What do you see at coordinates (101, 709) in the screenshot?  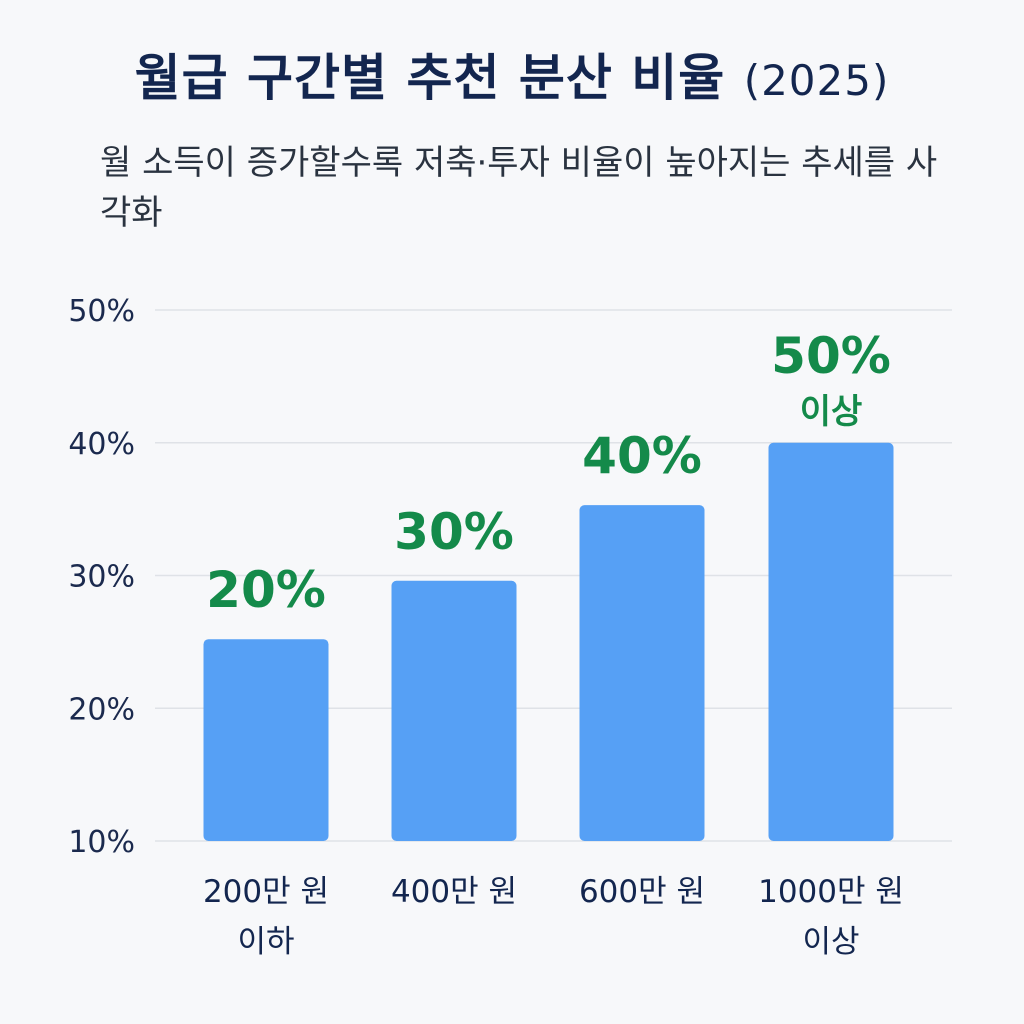 I see `y-tick-label: 20%` at bounding box center [101, 709].